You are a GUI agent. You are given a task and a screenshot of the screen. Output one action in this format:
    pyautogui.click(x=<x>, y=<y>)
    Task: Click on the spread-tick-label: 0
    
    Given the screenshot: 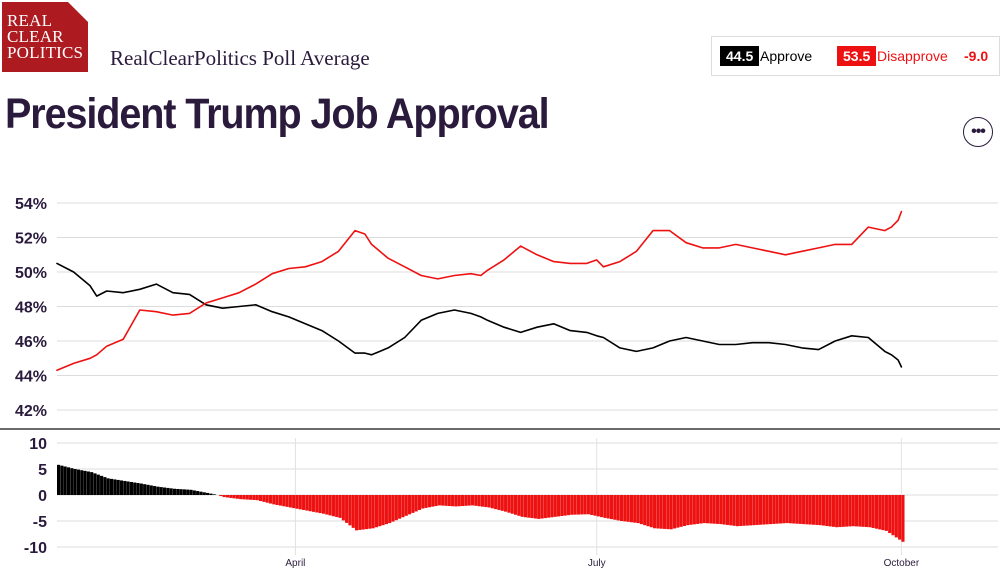 What is the action you would take?
    pyautogui.click(x=42, y=496)
    